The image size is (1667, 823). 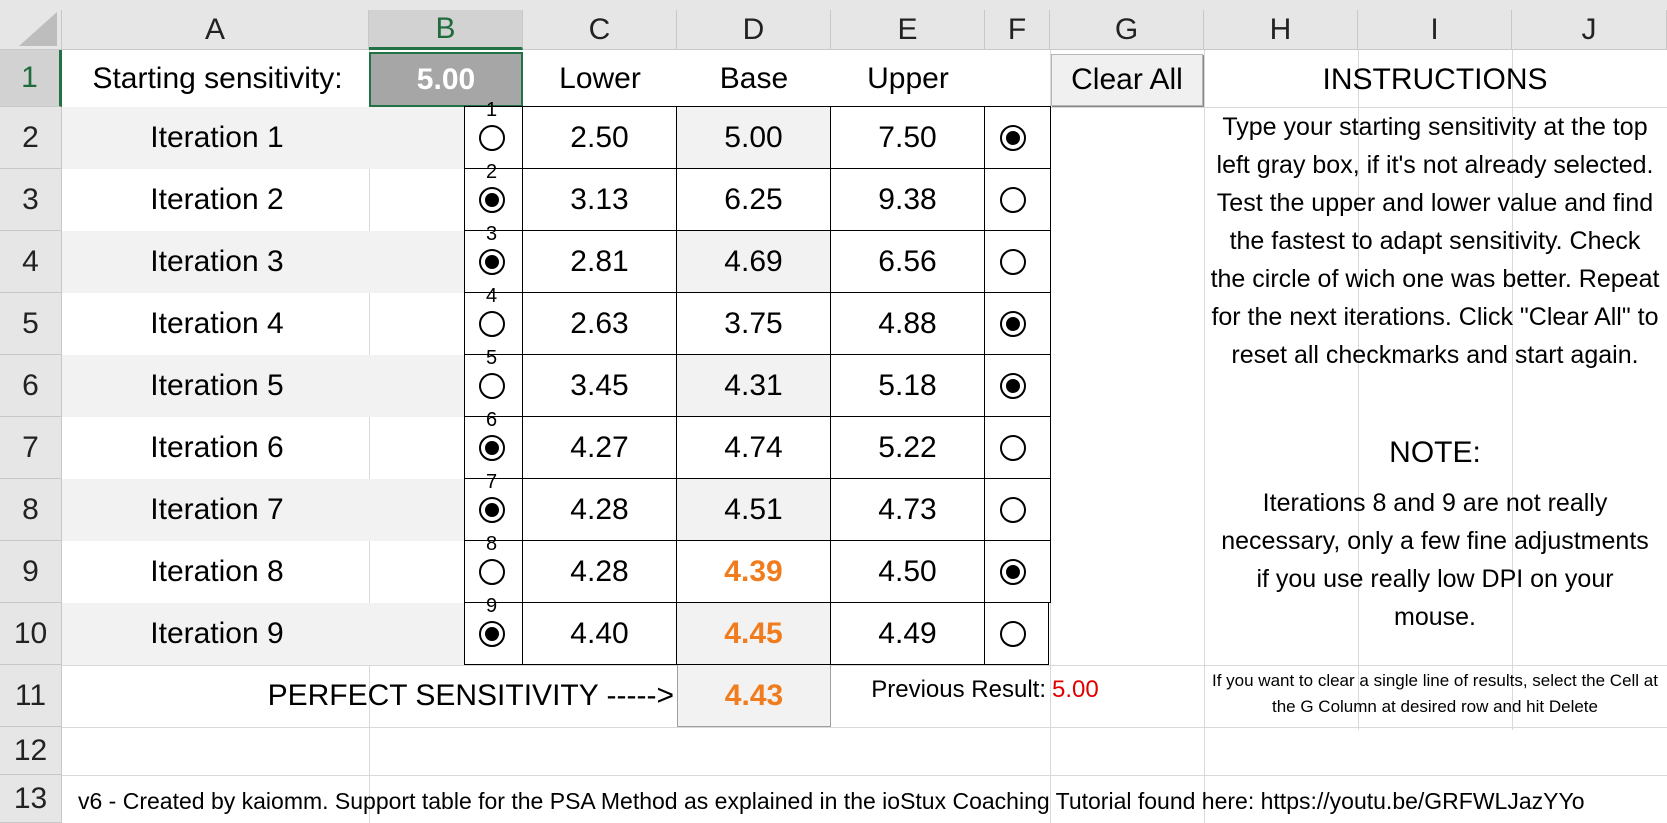 I want to click on upper-value-cell: 6.56, so click(x=908, y=262).